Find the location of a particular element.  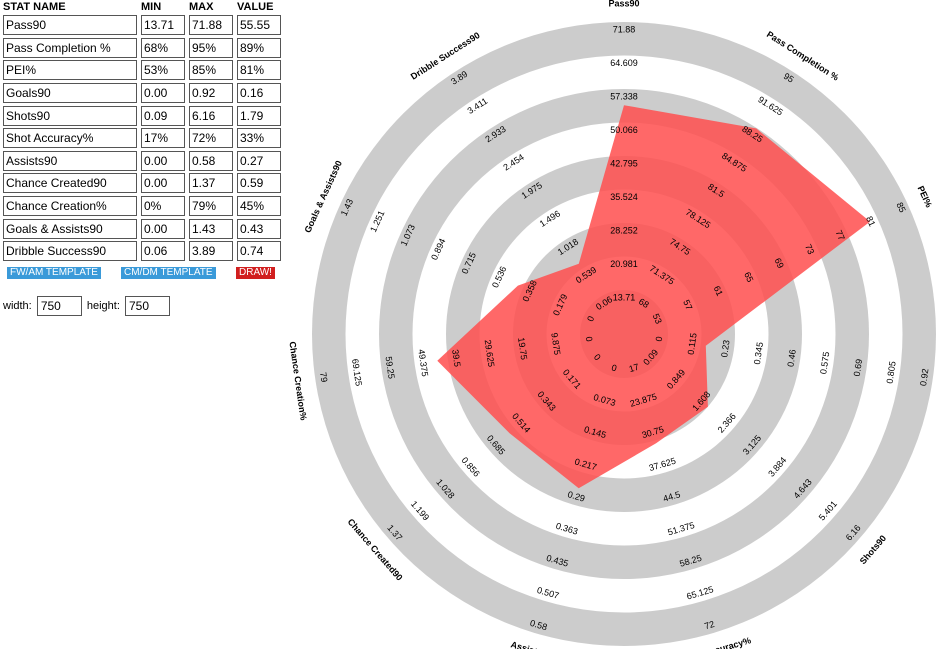

draw-button: DRAW! is located at coordinates (255, 272).